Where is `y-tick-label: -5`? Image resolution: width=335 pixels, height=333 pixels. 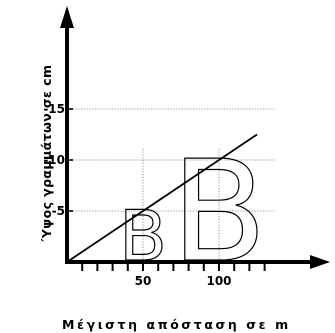 y-tick-label: -5 is located at coordinates (58, 211).